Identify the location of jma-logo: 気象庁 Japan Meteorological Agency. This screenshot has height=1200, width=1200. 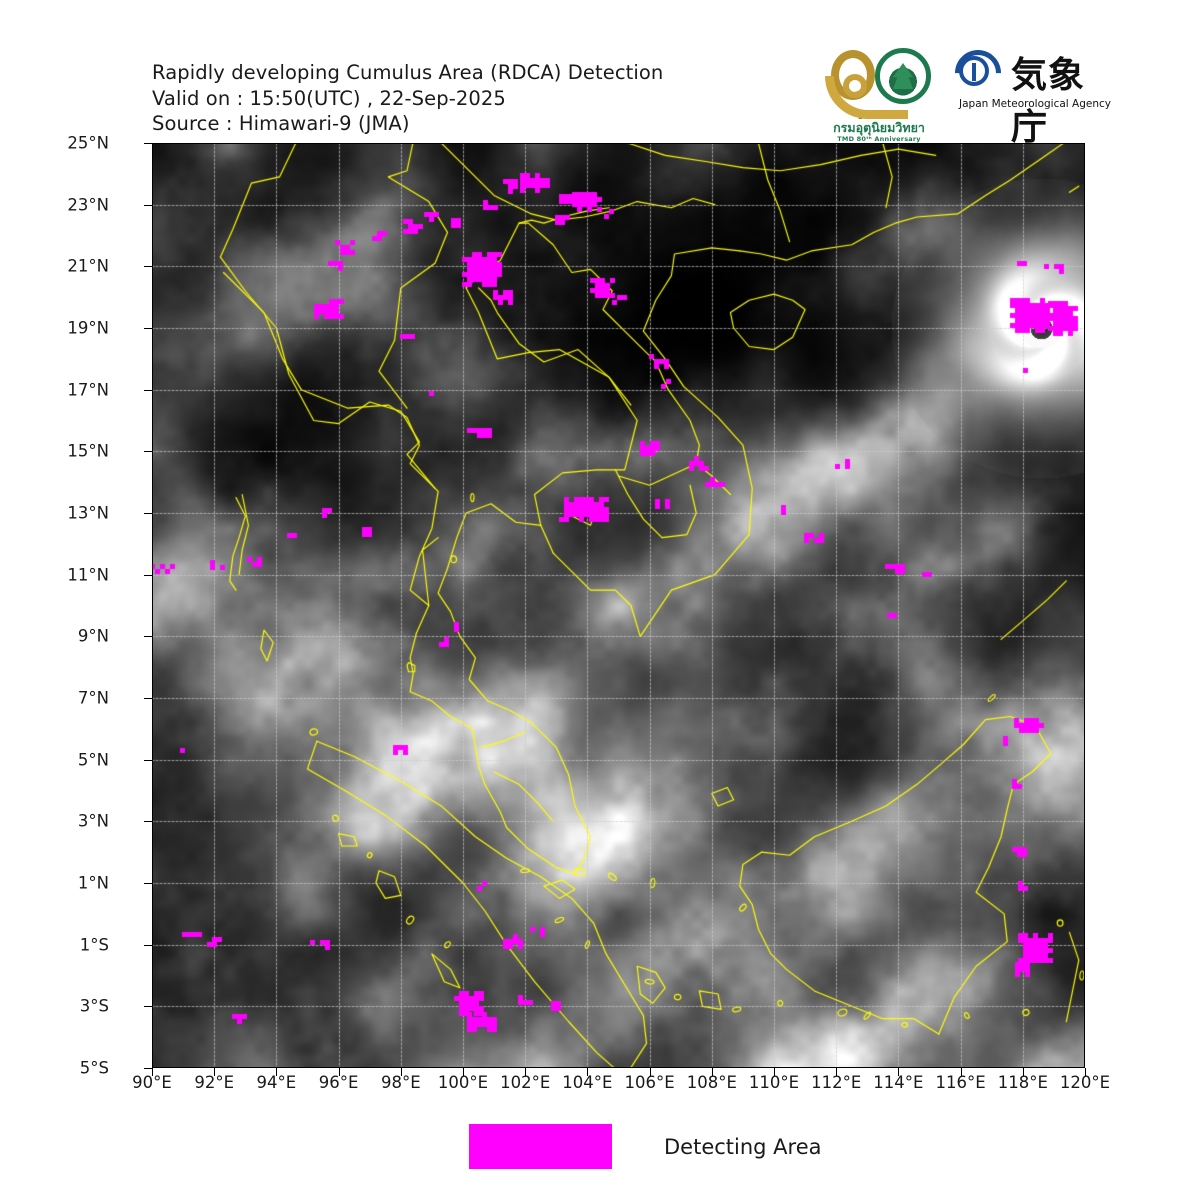
(1028, 94).